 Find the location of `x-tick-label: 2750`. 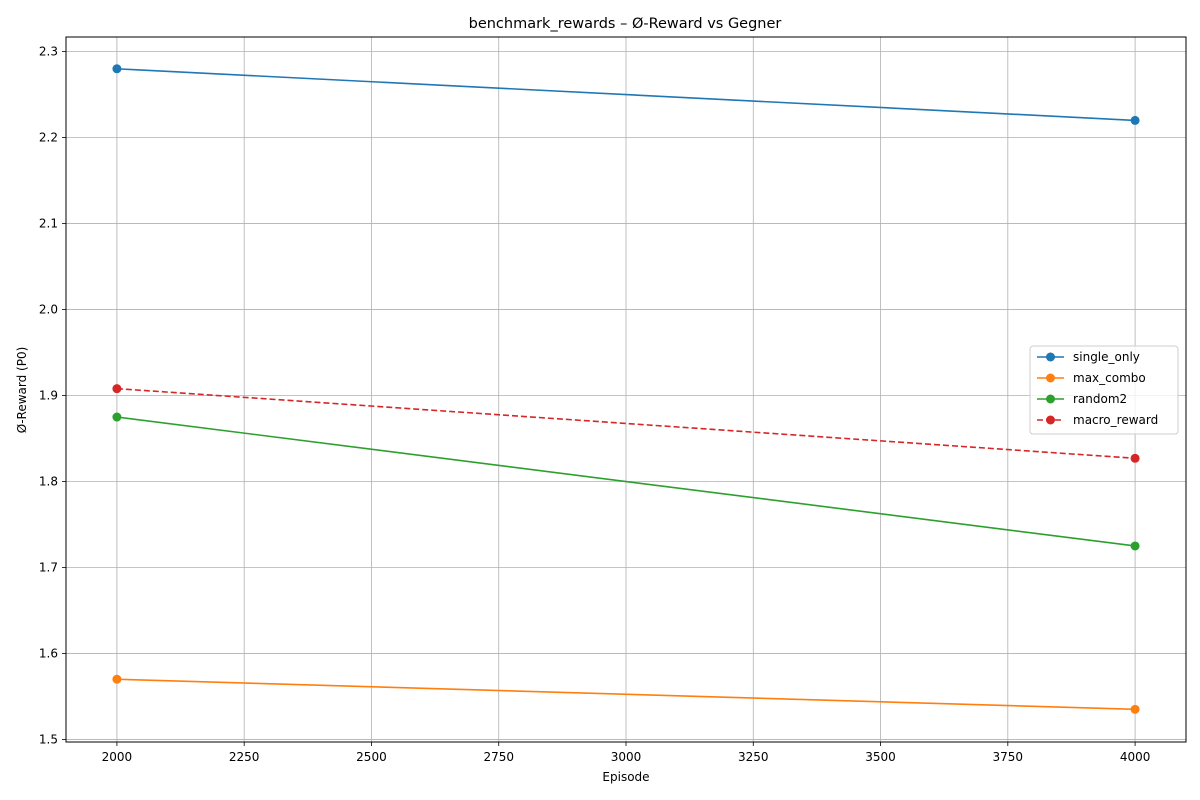

x-tick-label: 2750 is located at coordinates (498, 757).